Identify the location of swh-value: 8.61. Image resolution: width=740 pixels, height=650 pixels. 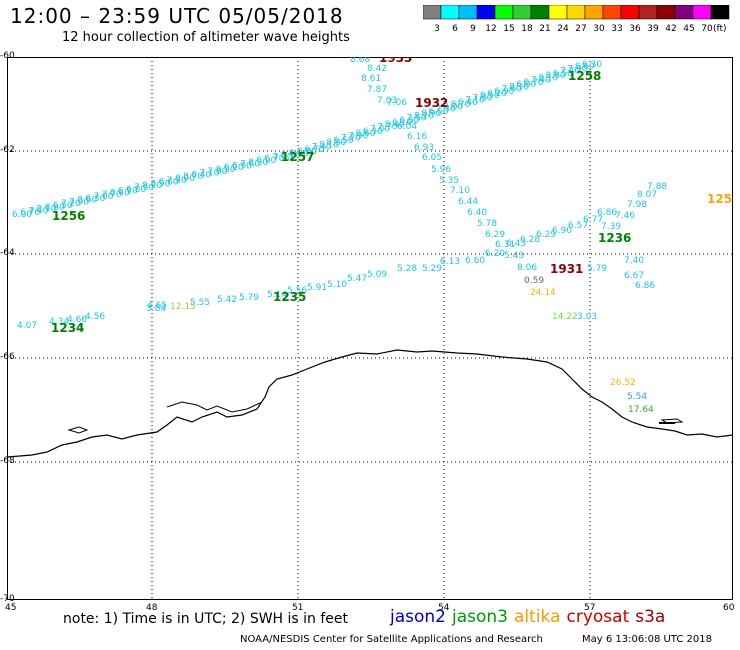
(371, 79).